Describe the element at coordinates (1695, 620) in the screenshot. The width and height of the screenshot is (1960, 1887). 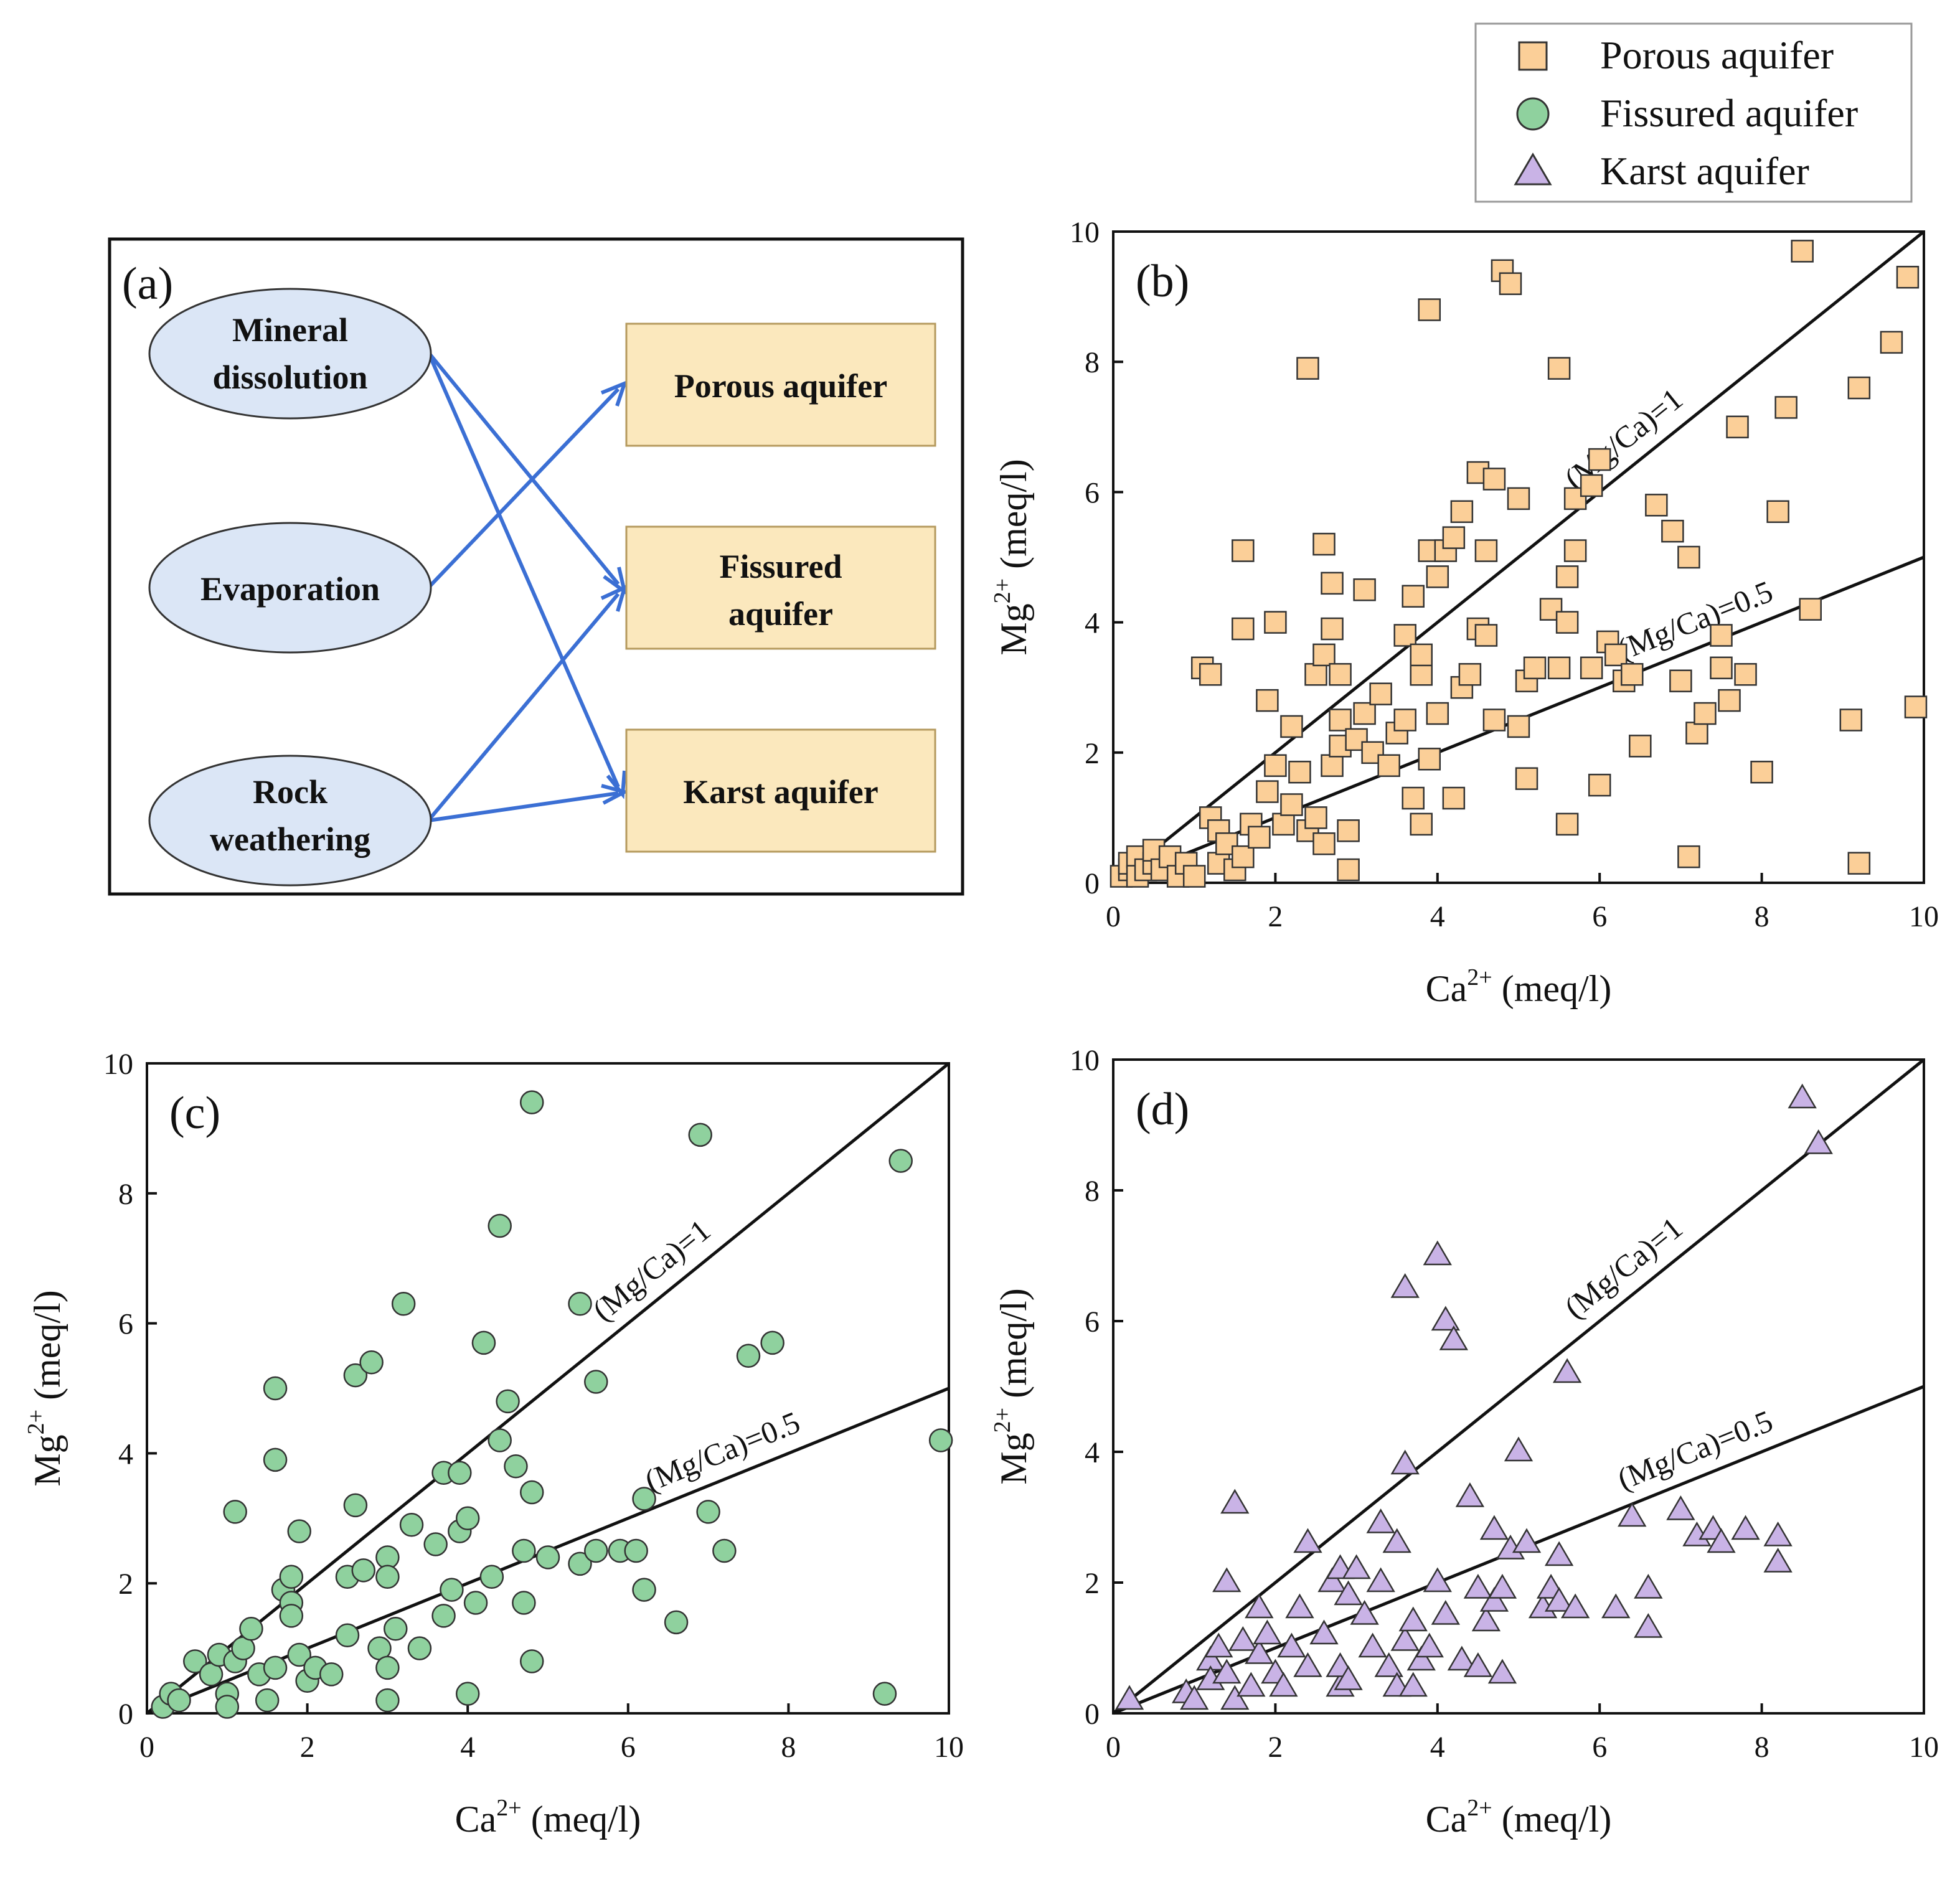
I see `reference-line-label: (Mg/Ca)=0.5` at that location.